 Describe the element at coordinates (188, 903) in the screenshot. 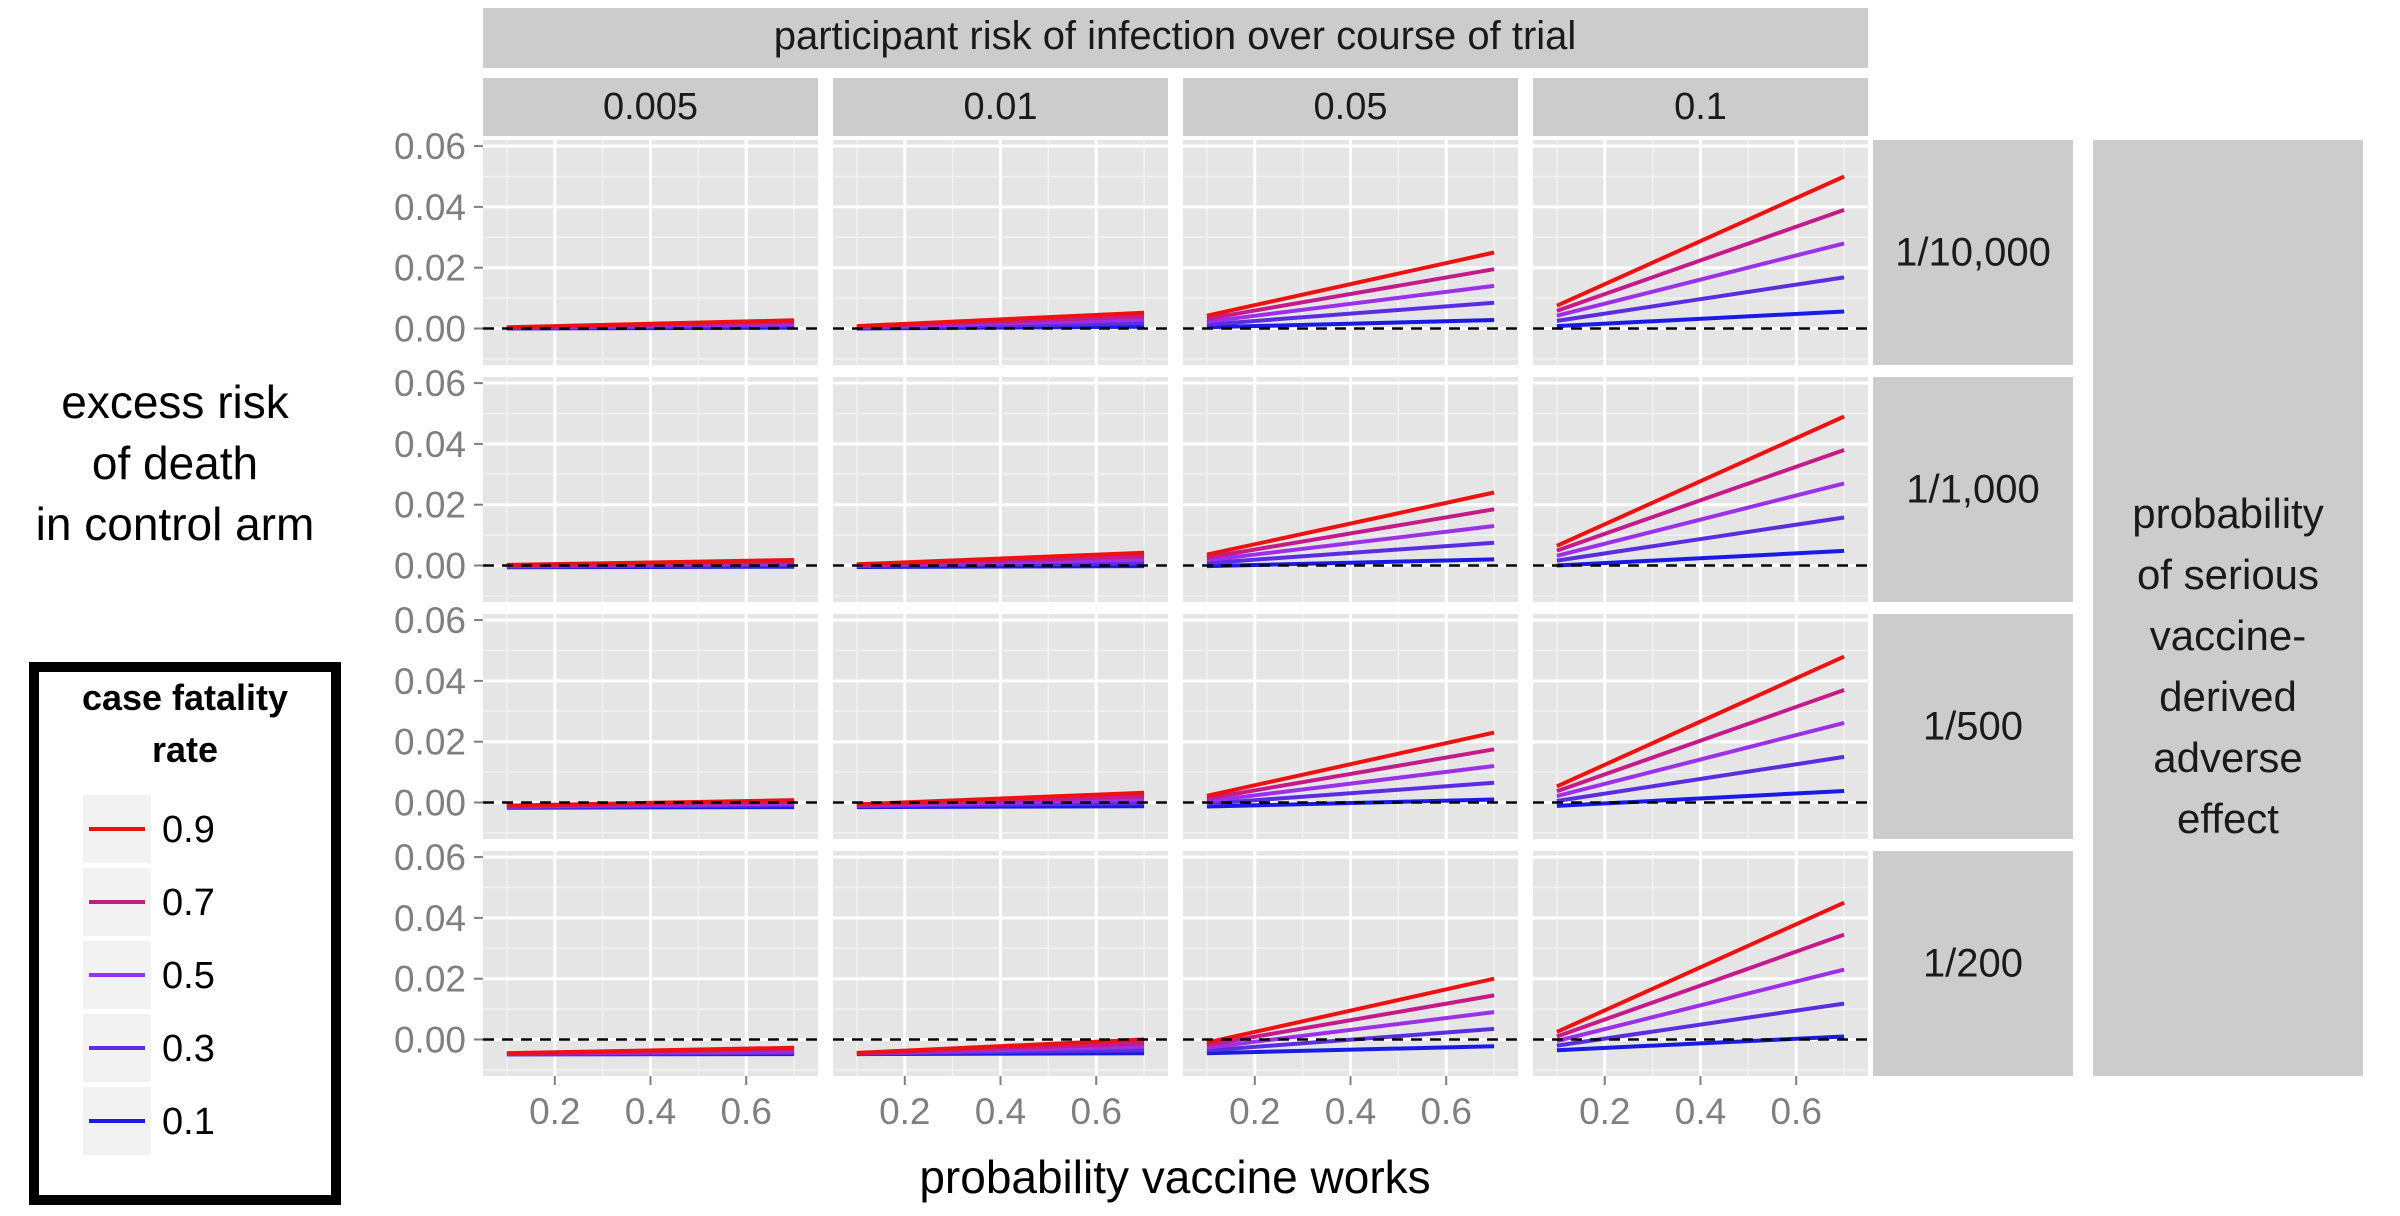

I see `legend-label: 0.7` at that location.